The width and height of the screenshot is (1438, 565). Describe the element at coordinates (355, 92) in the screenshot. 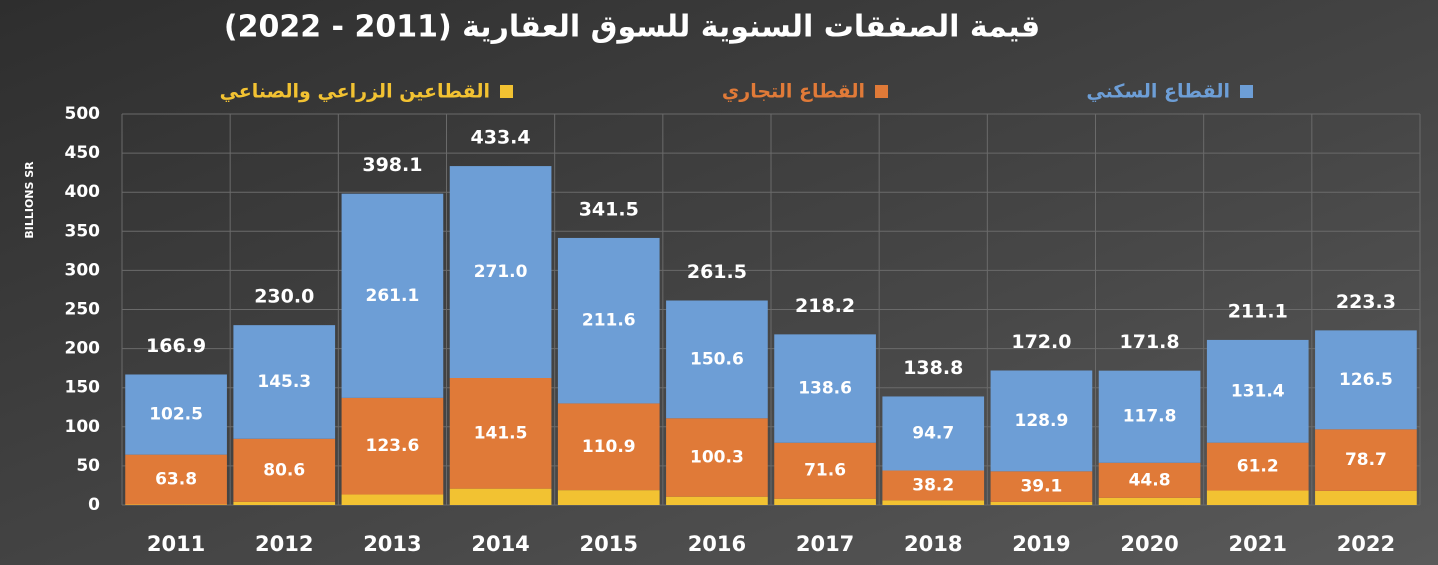

I see `legend-label: القطاعين الزراعي والصناعي` at that location.